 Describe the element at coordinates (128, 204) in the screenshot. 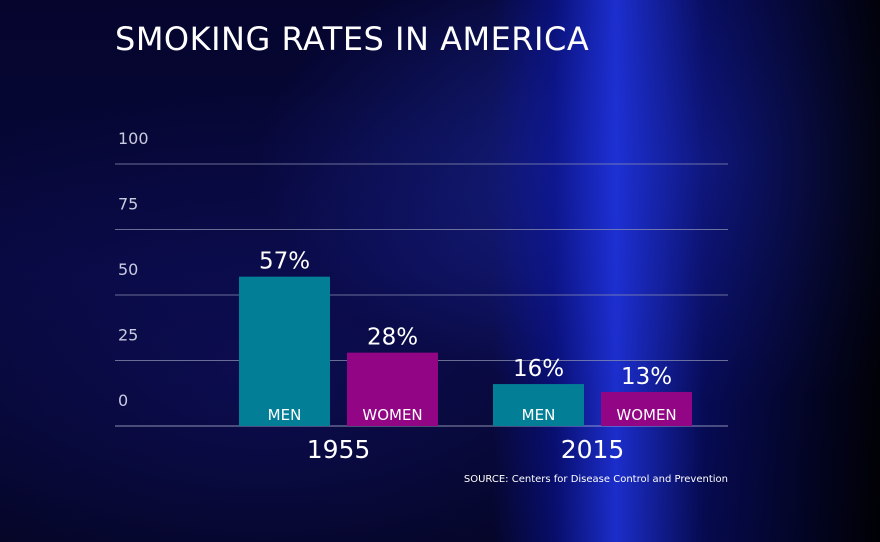

I see `y-tick-label: 75` at that location.